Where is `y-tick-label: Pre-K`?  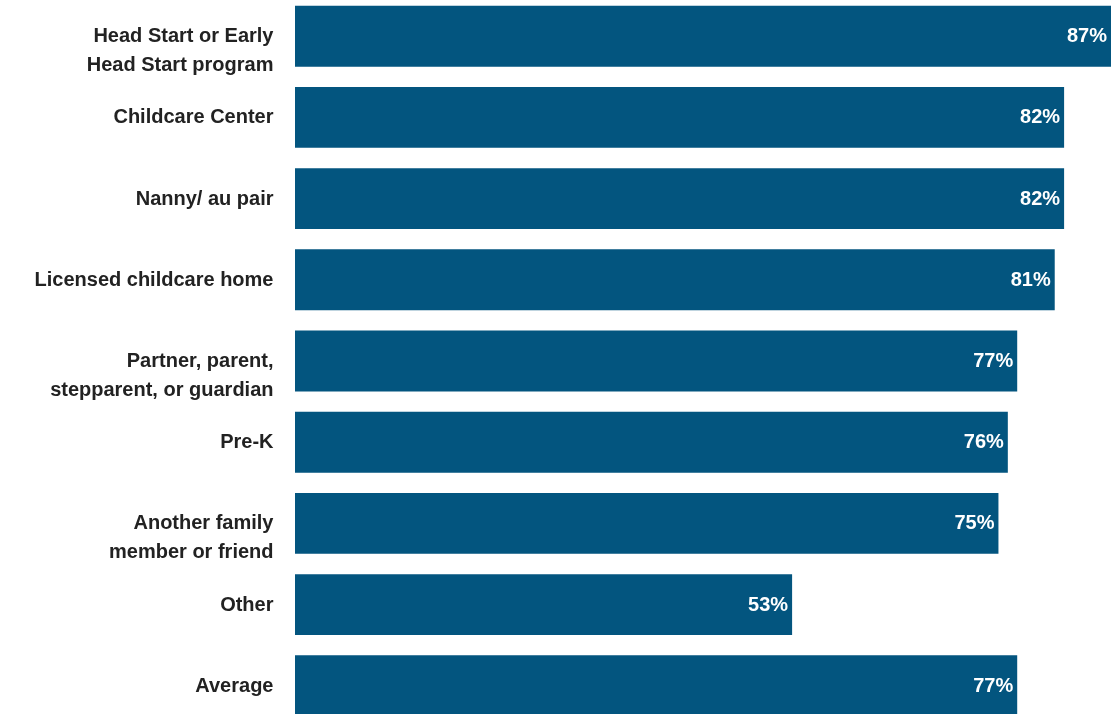 y-tick-label: Pre-K is located at coordinates (247, 441).